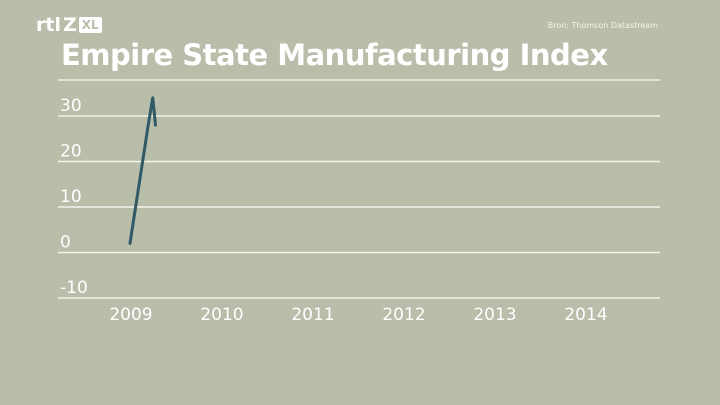 This screenshot has width=720, height=405. I want to click on y-tick-label: 10, so click(71, 197).